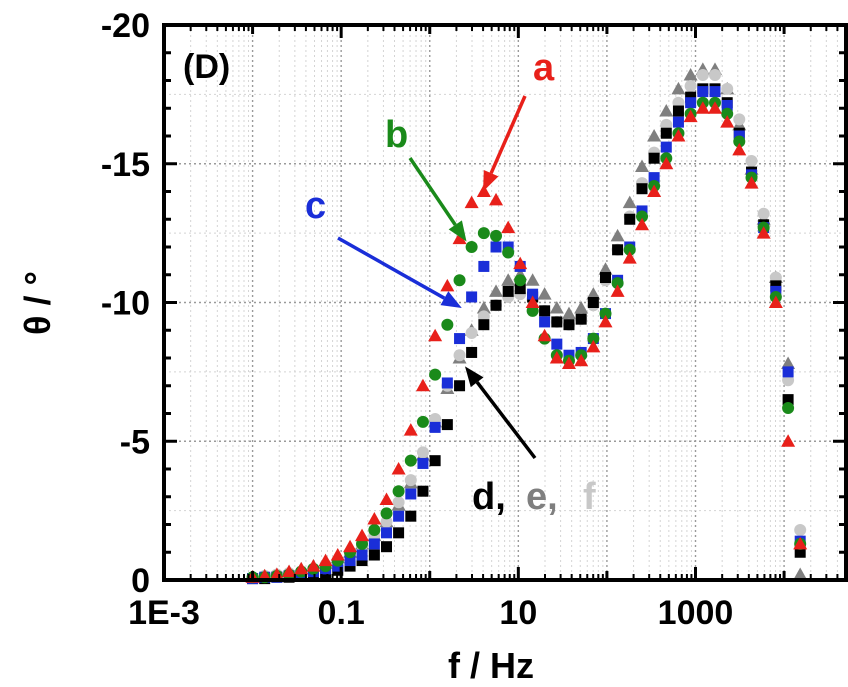 The image size is (848, 687). Describe the element at coordinates (506, 420) in the screenshot. I see `annotation-arrow-3-shaft` at that location.